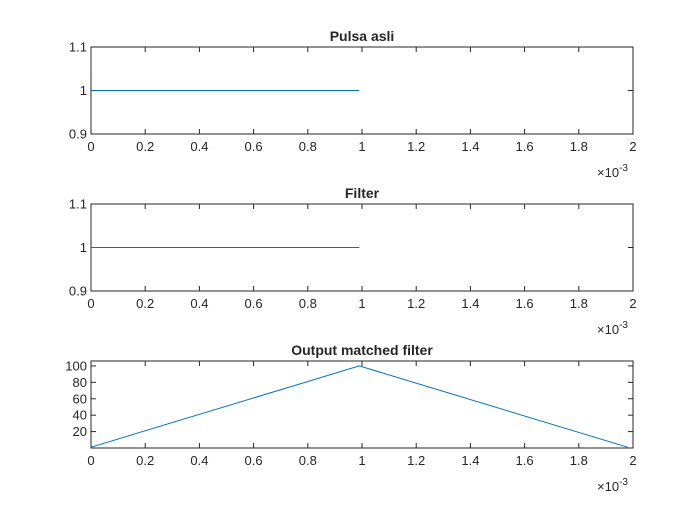  What do you see at coordinates (80, 382) in the screenshot?
I see `y-tick-label: 80` at bounding box center [80, 382].